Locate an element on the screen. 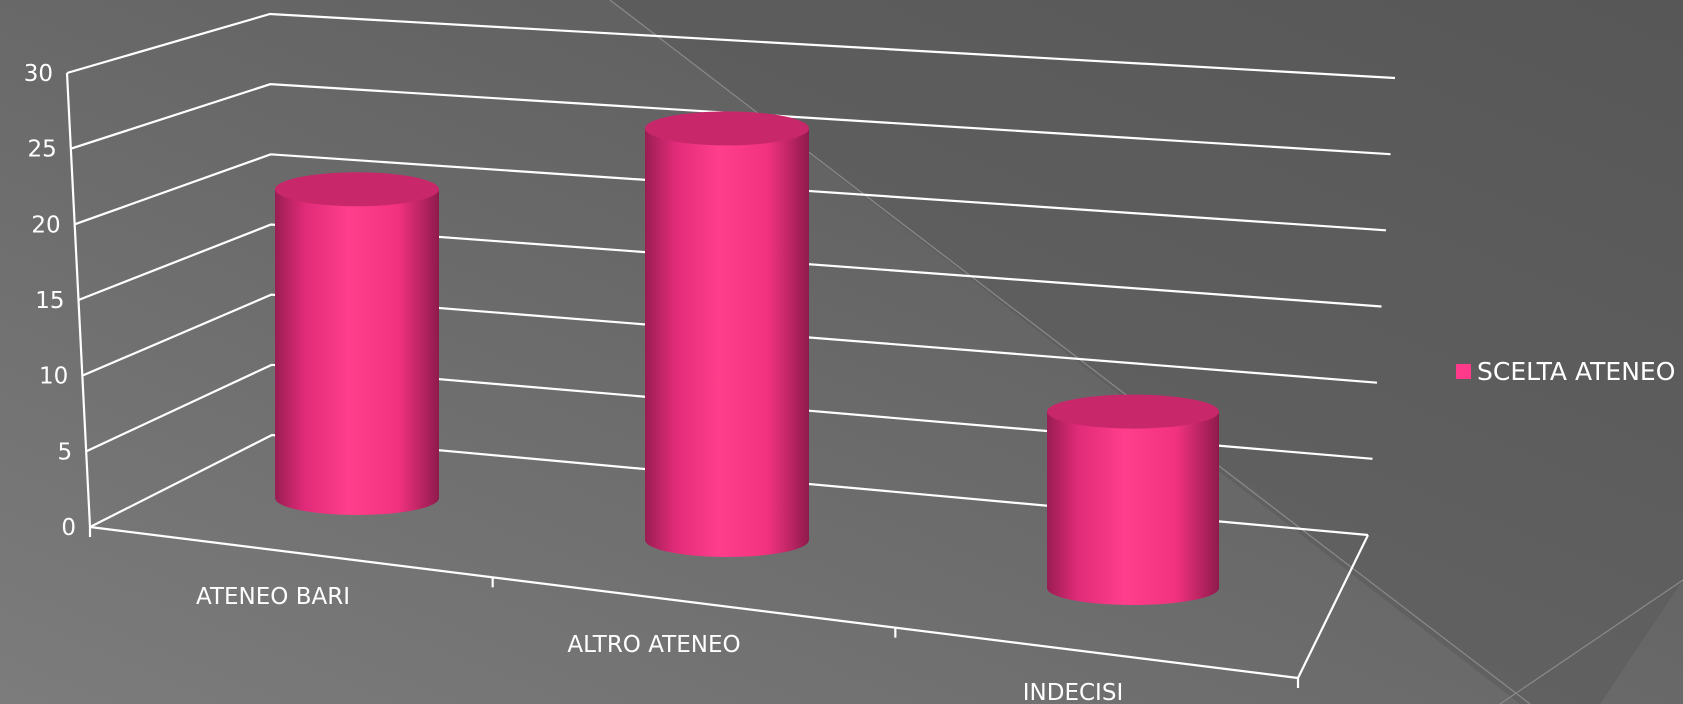 This screenshot has height=704, width=1683. legend-label: SCELTA ATENEO is located at coordinates (1576, 371).